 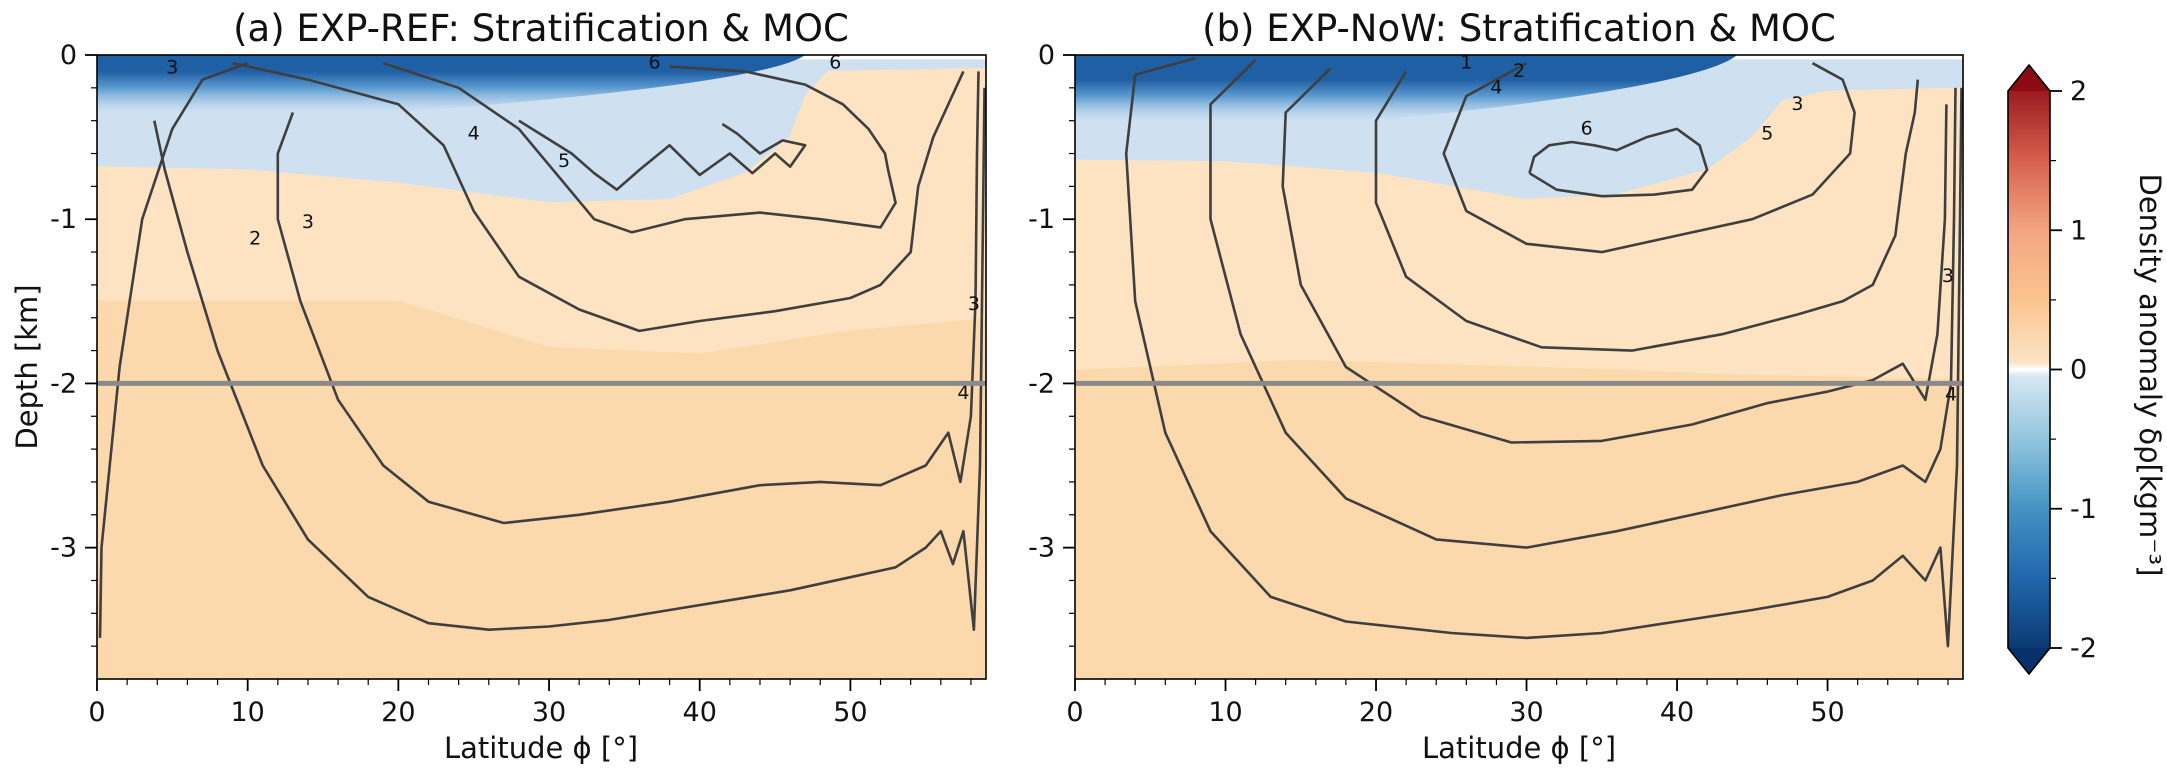 What do you see at coordinates (1466, 63) in the screenshot?
I see `contour-label: 1` at bounding box center [1466, 63].